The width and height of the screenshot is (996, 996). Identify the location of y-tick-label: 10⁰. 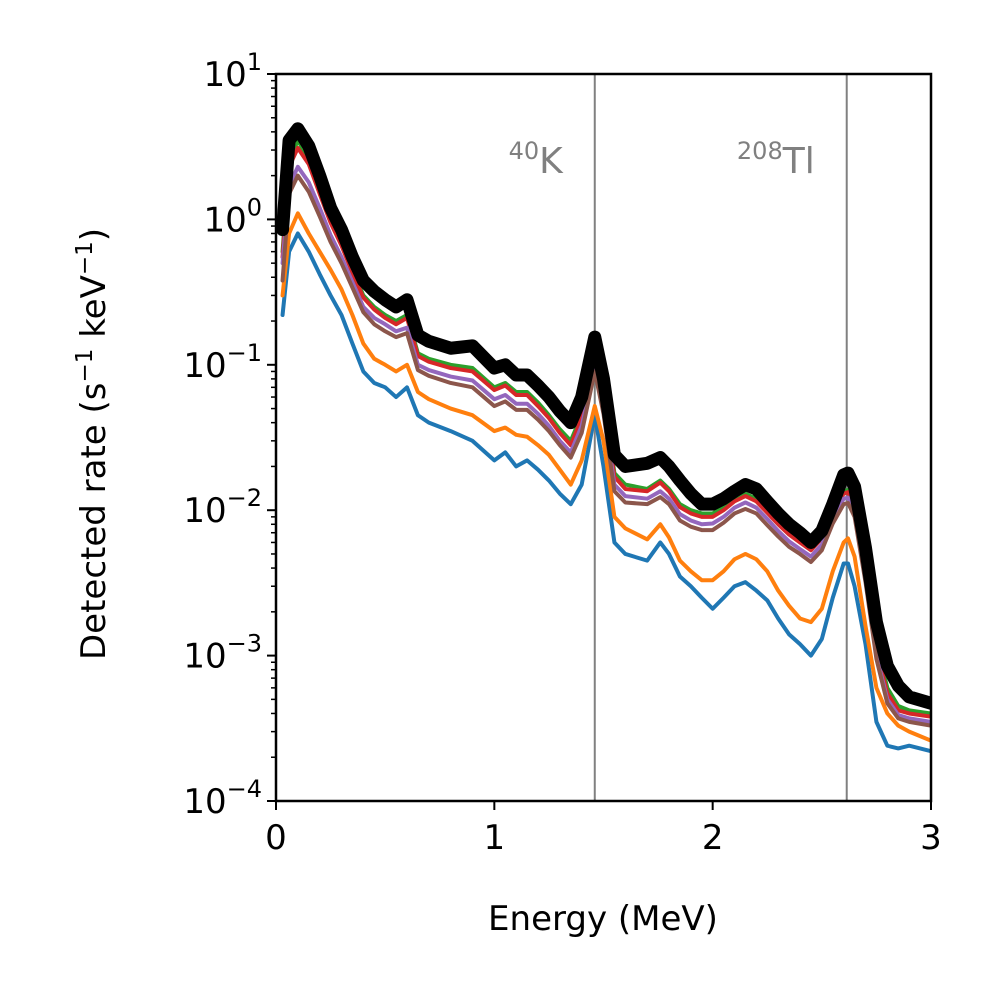
(232, 216).